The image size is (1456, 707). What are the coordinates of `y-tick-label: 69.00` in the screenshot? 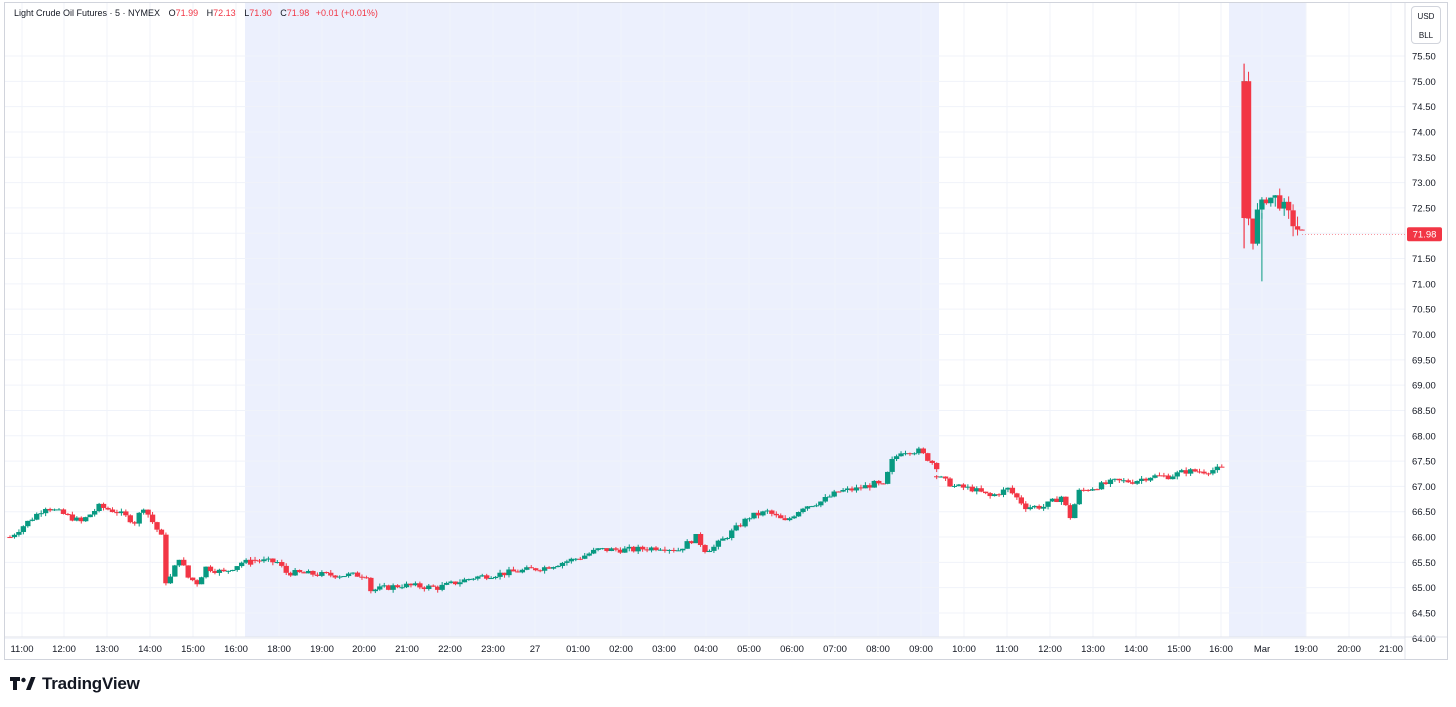 It's located at (1424, 386).